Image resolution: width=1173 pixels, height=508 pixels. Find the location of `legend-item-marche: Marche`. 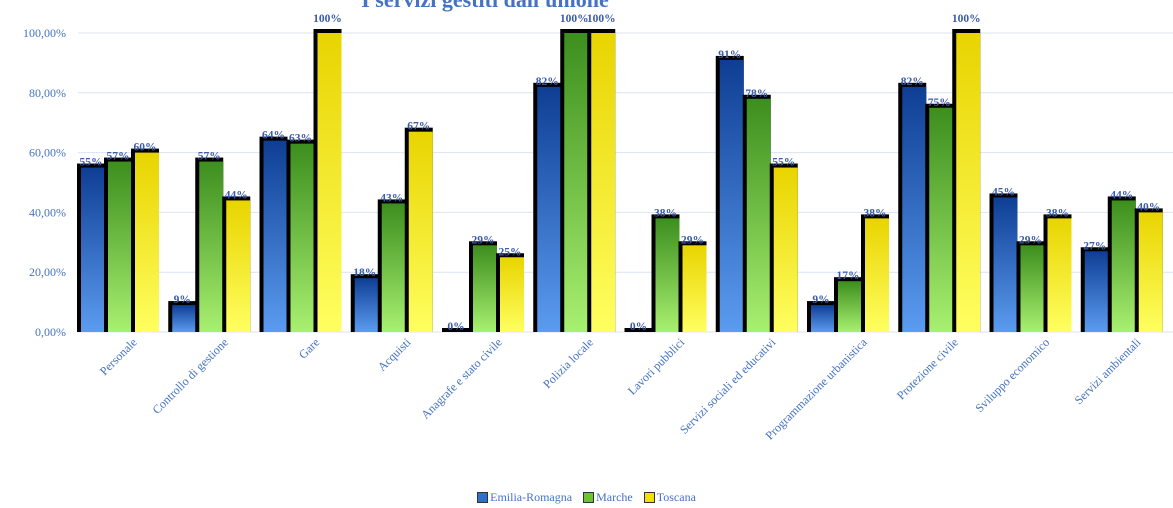

legend-item-marche: Marche is located at coordinates (608, 497).